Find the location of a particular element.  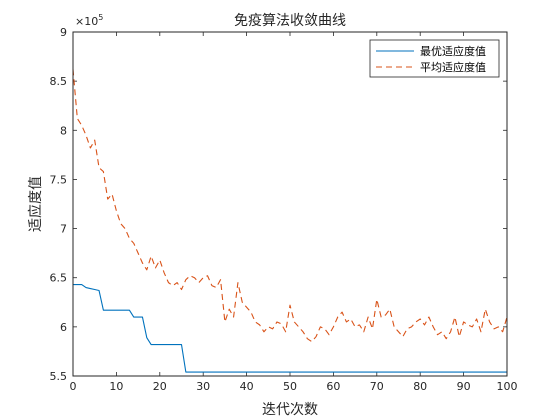

y-tick-label: 6.5 is located at coordinates (59, 278).